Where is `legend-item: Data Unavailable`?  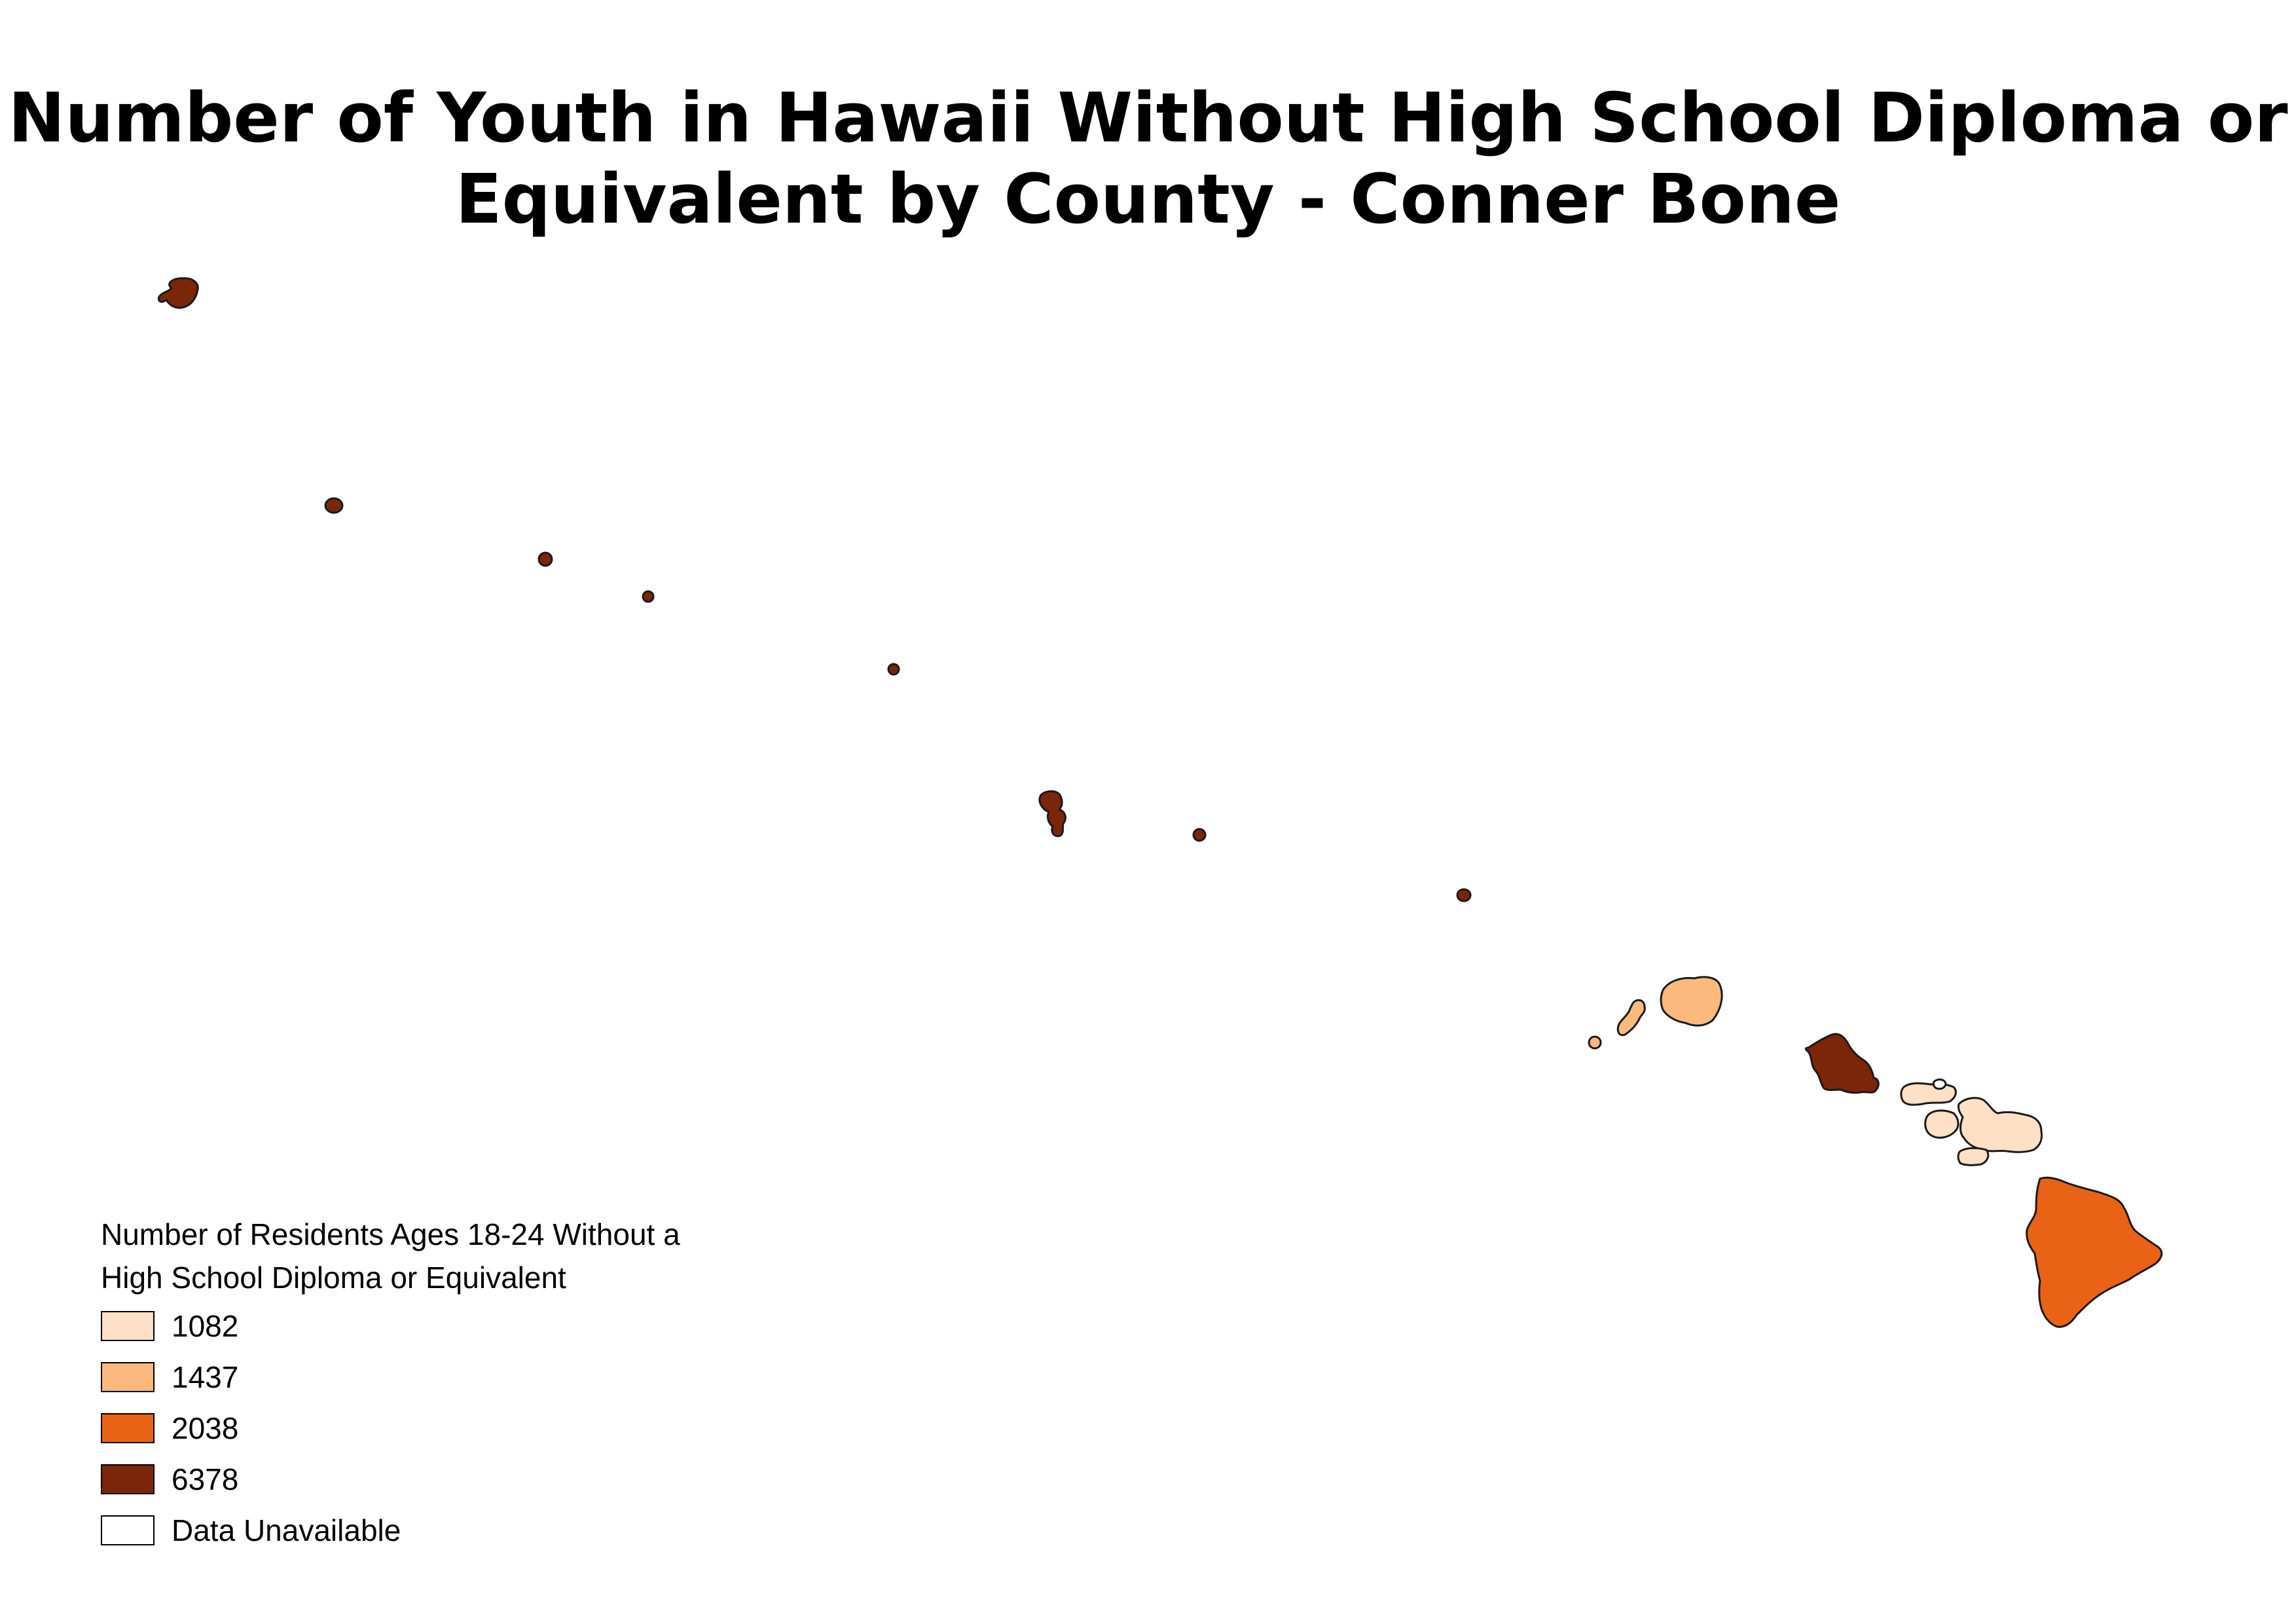 legend-item: Data Unavailable is located at coordinates (461, 1535).